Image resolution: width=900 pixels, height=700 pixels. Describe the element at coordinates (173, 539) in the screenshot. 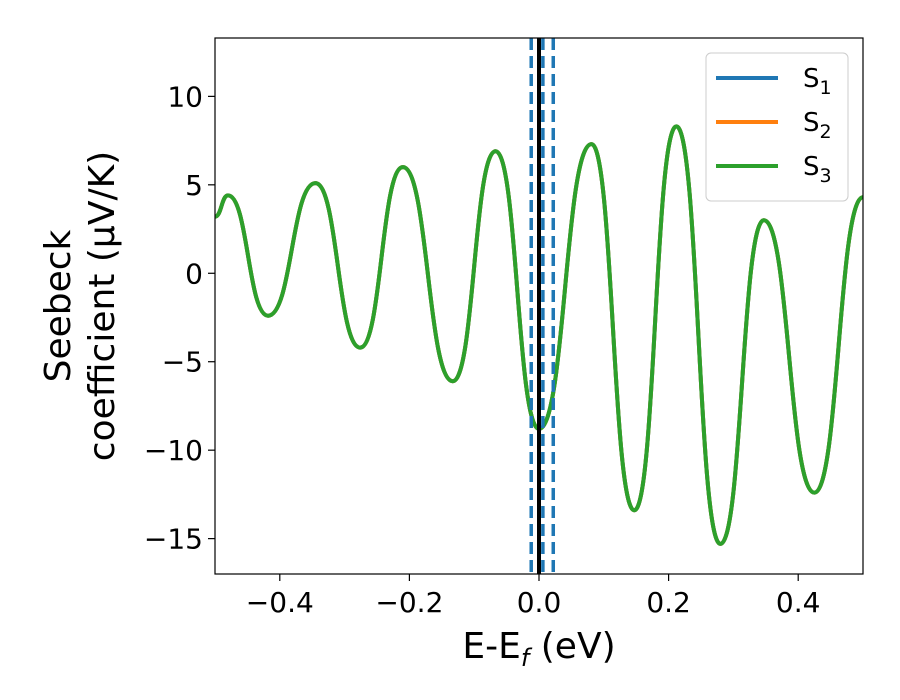

I see `y-tick-label: −15` at that location.